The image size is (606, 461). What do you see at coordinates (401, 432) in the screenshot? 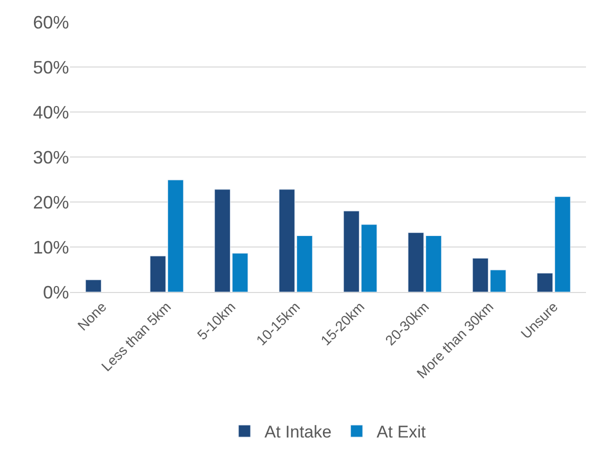
I see `legend-label: At Exit` at bounding box center [401, 432].